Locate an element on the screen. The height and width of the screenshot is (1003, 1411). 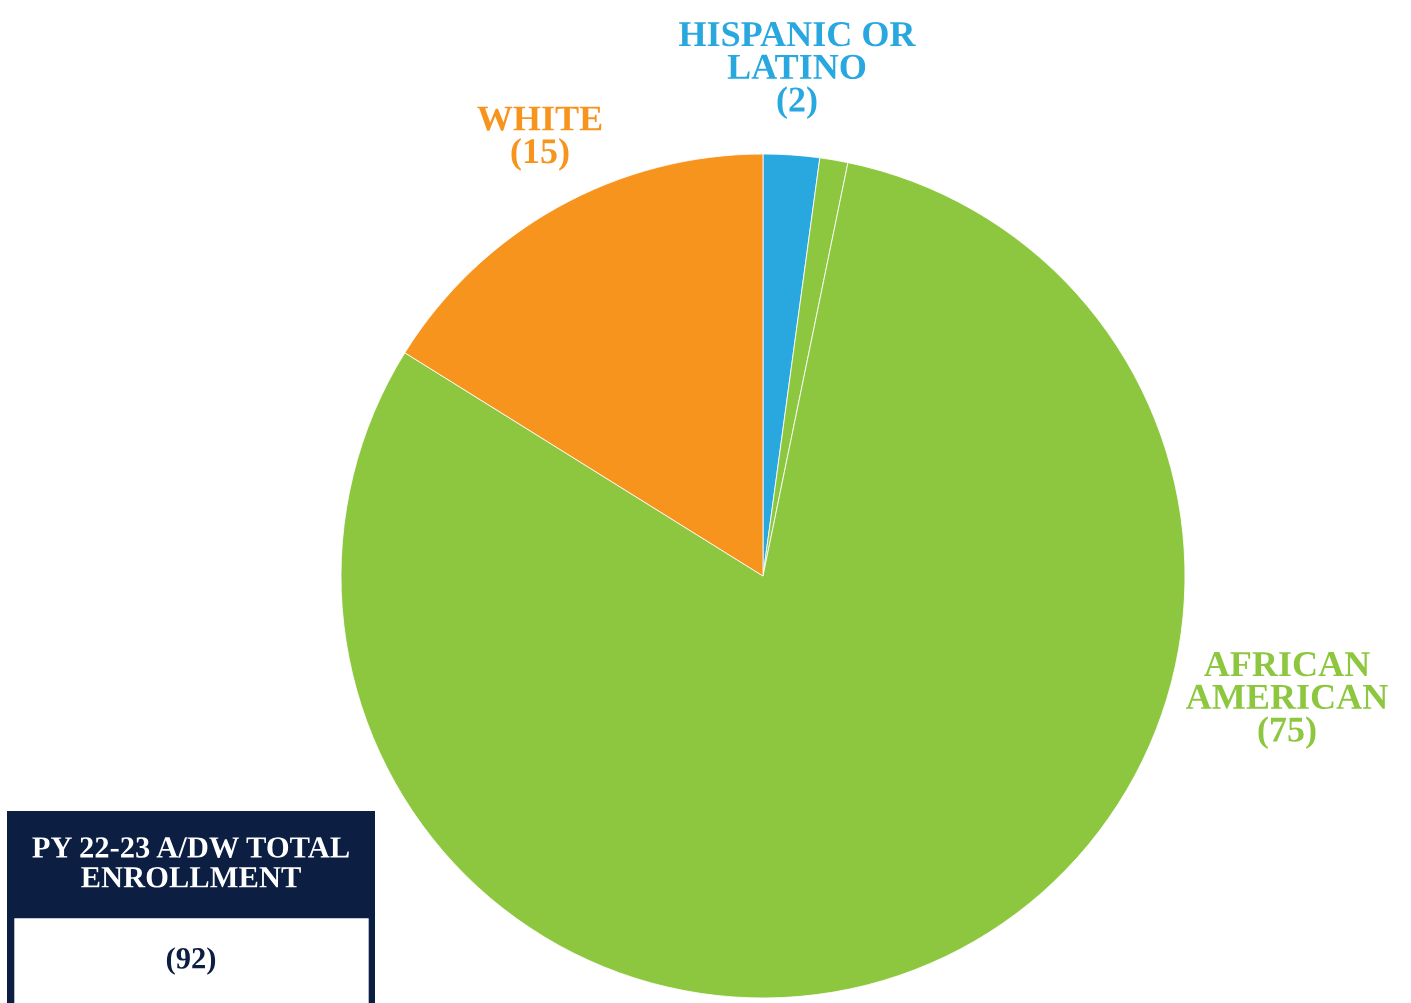
slice-label: HISPANIC OR LATINO is located at coordinates (797, 51).